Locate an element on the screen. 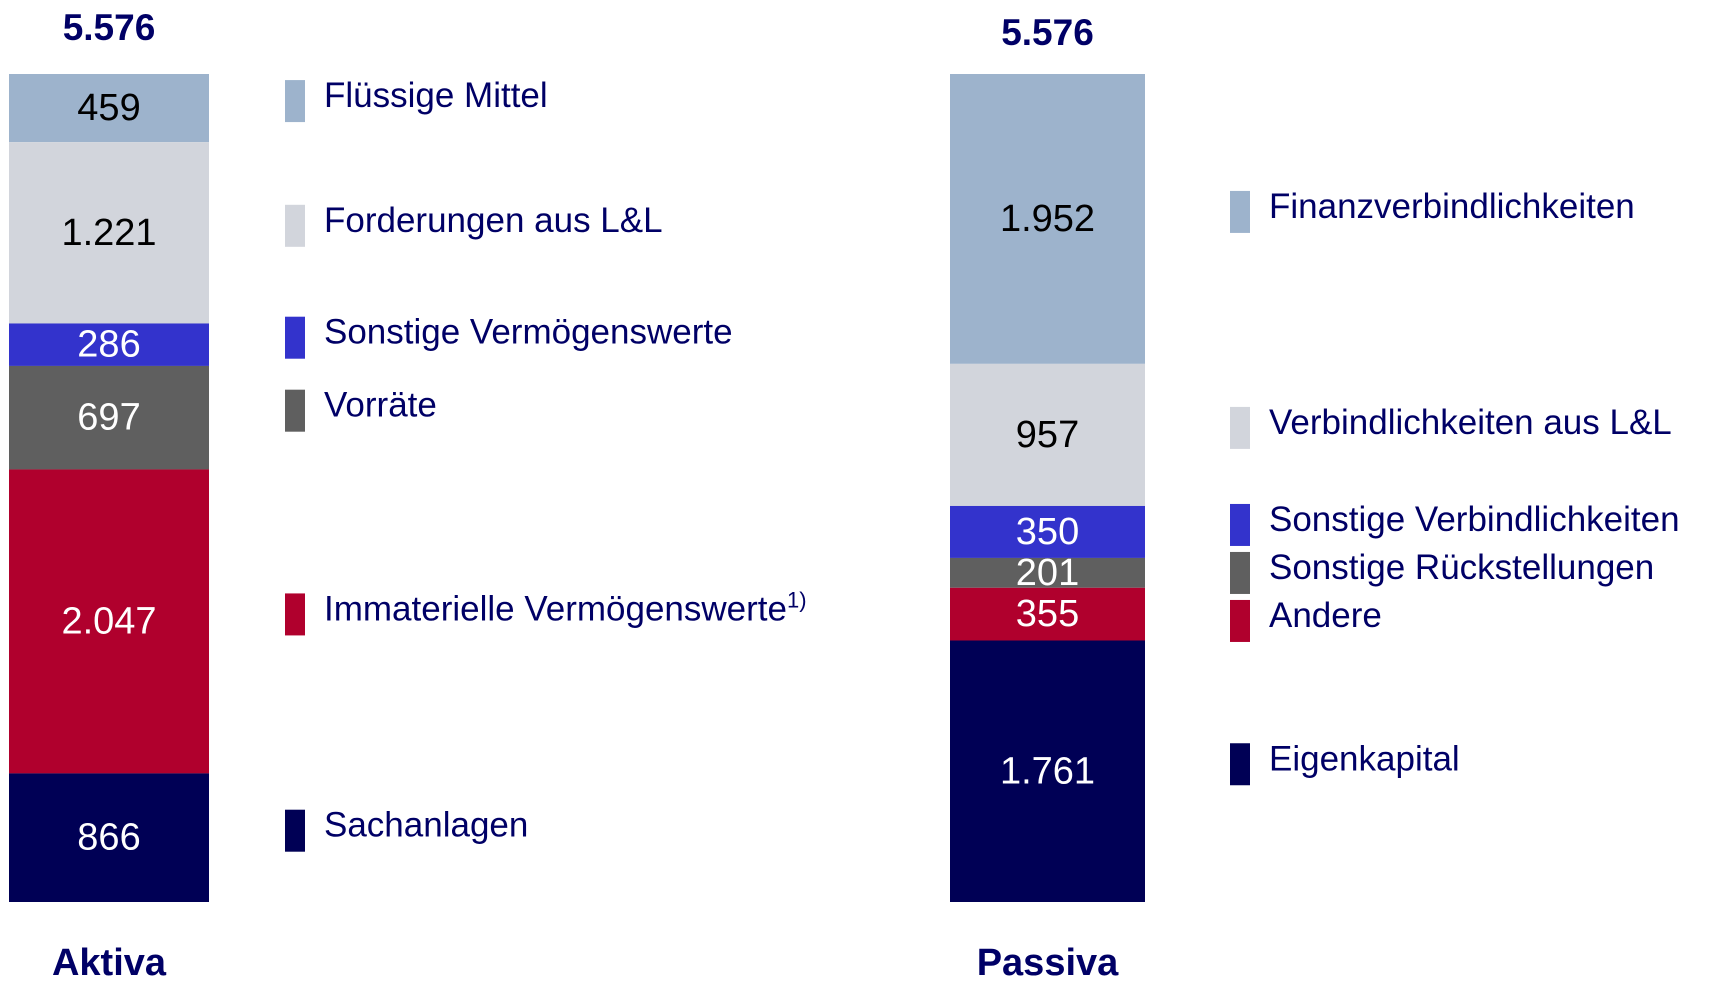 The image size is (1710, 983). value-label: 355 is located at coordinates (1047, 614).